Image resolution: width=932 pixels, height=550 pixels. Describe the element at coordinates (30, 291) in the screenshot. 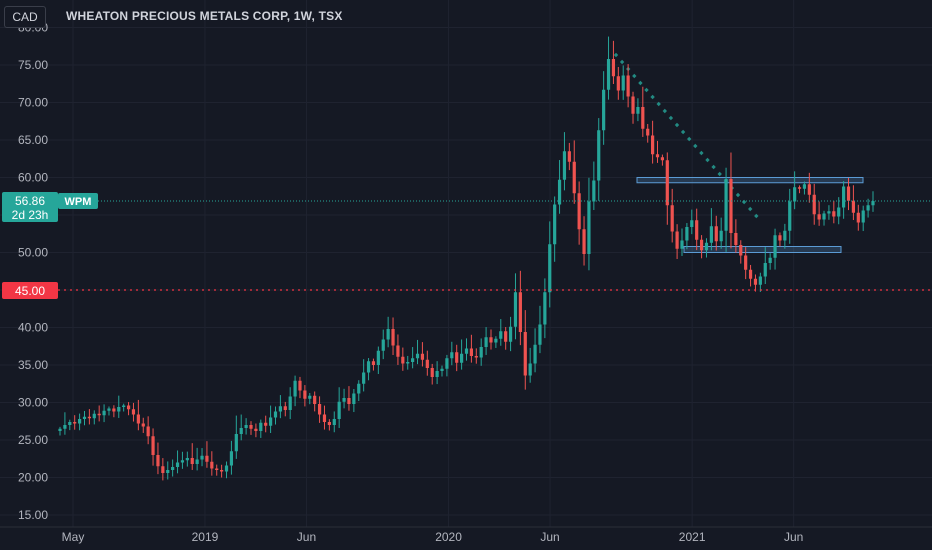

I see `level-price-value: 45.00` at that location.